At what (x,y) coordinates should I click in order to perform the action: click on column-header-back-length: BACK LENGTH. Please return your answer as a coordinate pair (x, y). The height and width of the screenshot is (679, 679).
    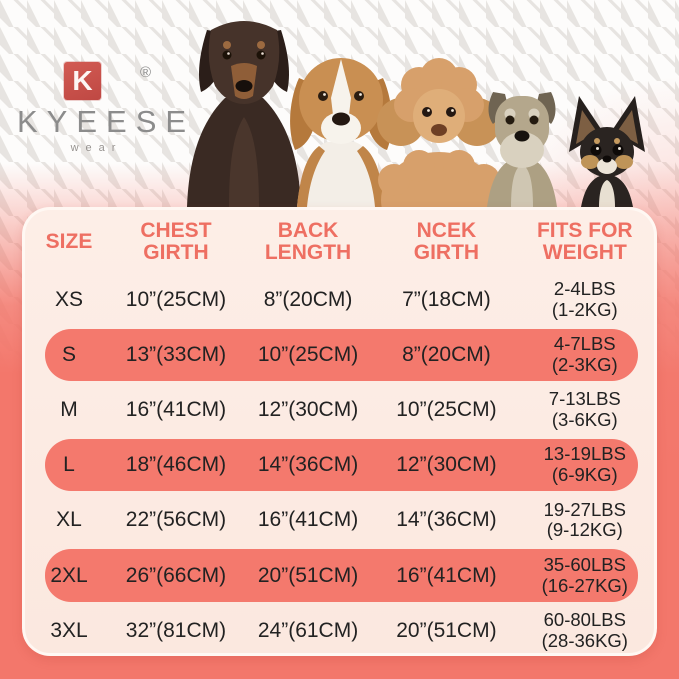
    Looking at the image, I should click on (308, 241).